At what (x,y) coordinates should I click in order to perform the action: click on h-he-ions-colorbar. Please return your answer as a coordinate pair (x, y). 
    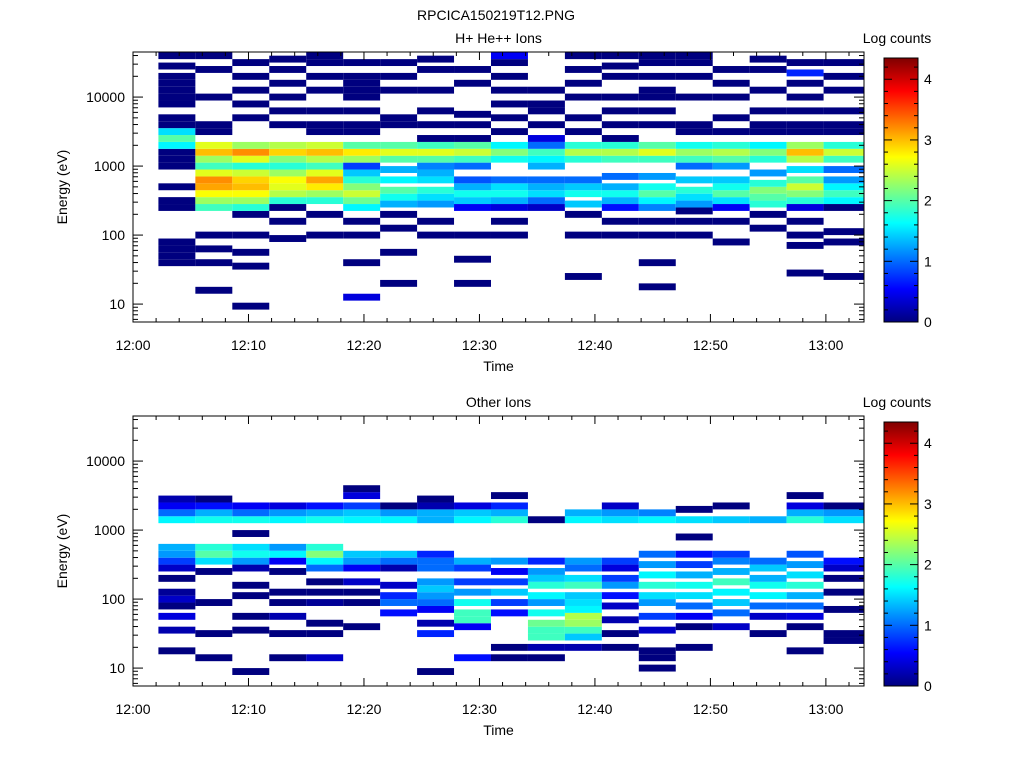
    Looking at the image, I should click on (901, 190).